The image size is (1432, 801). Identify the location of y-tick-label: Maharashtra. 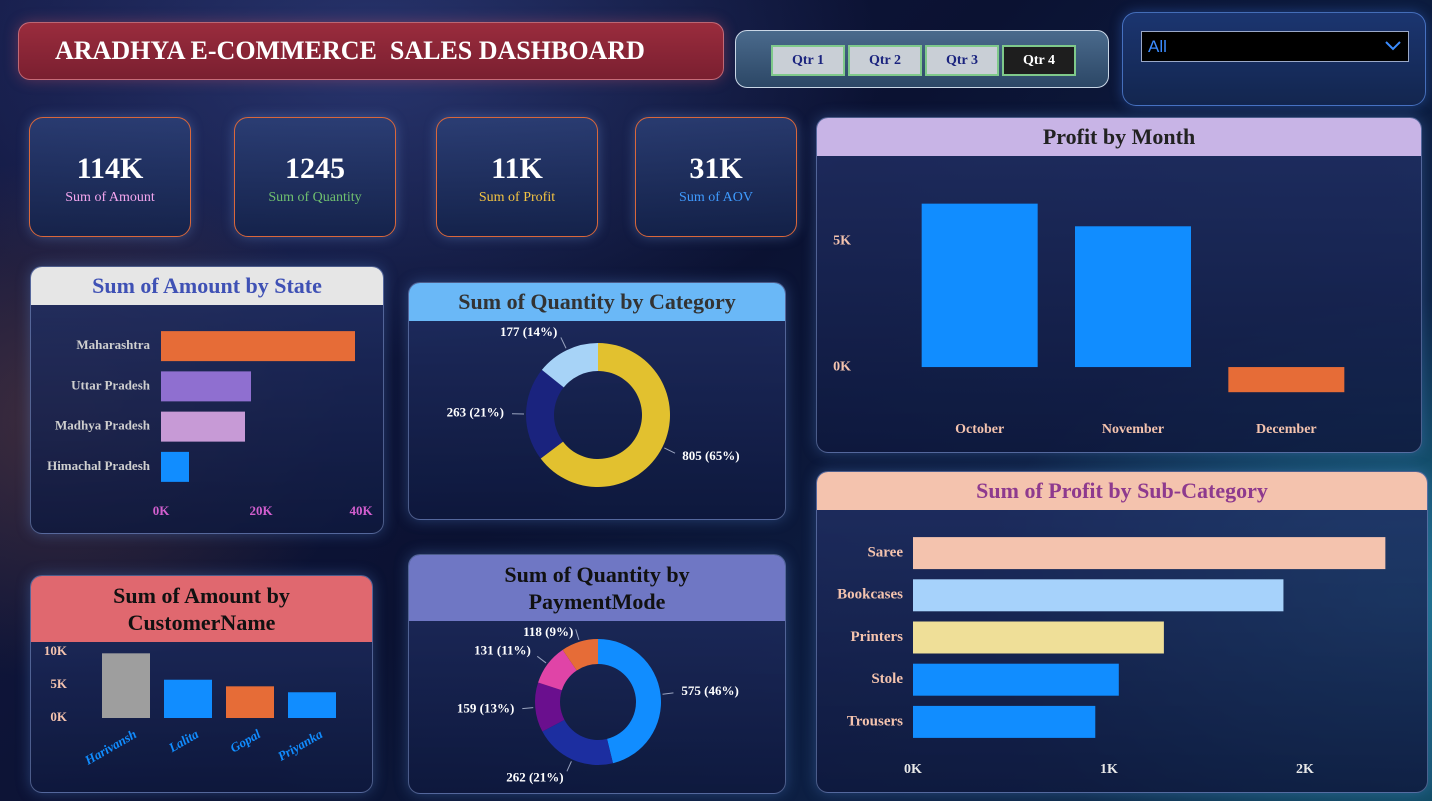
(113, 344).